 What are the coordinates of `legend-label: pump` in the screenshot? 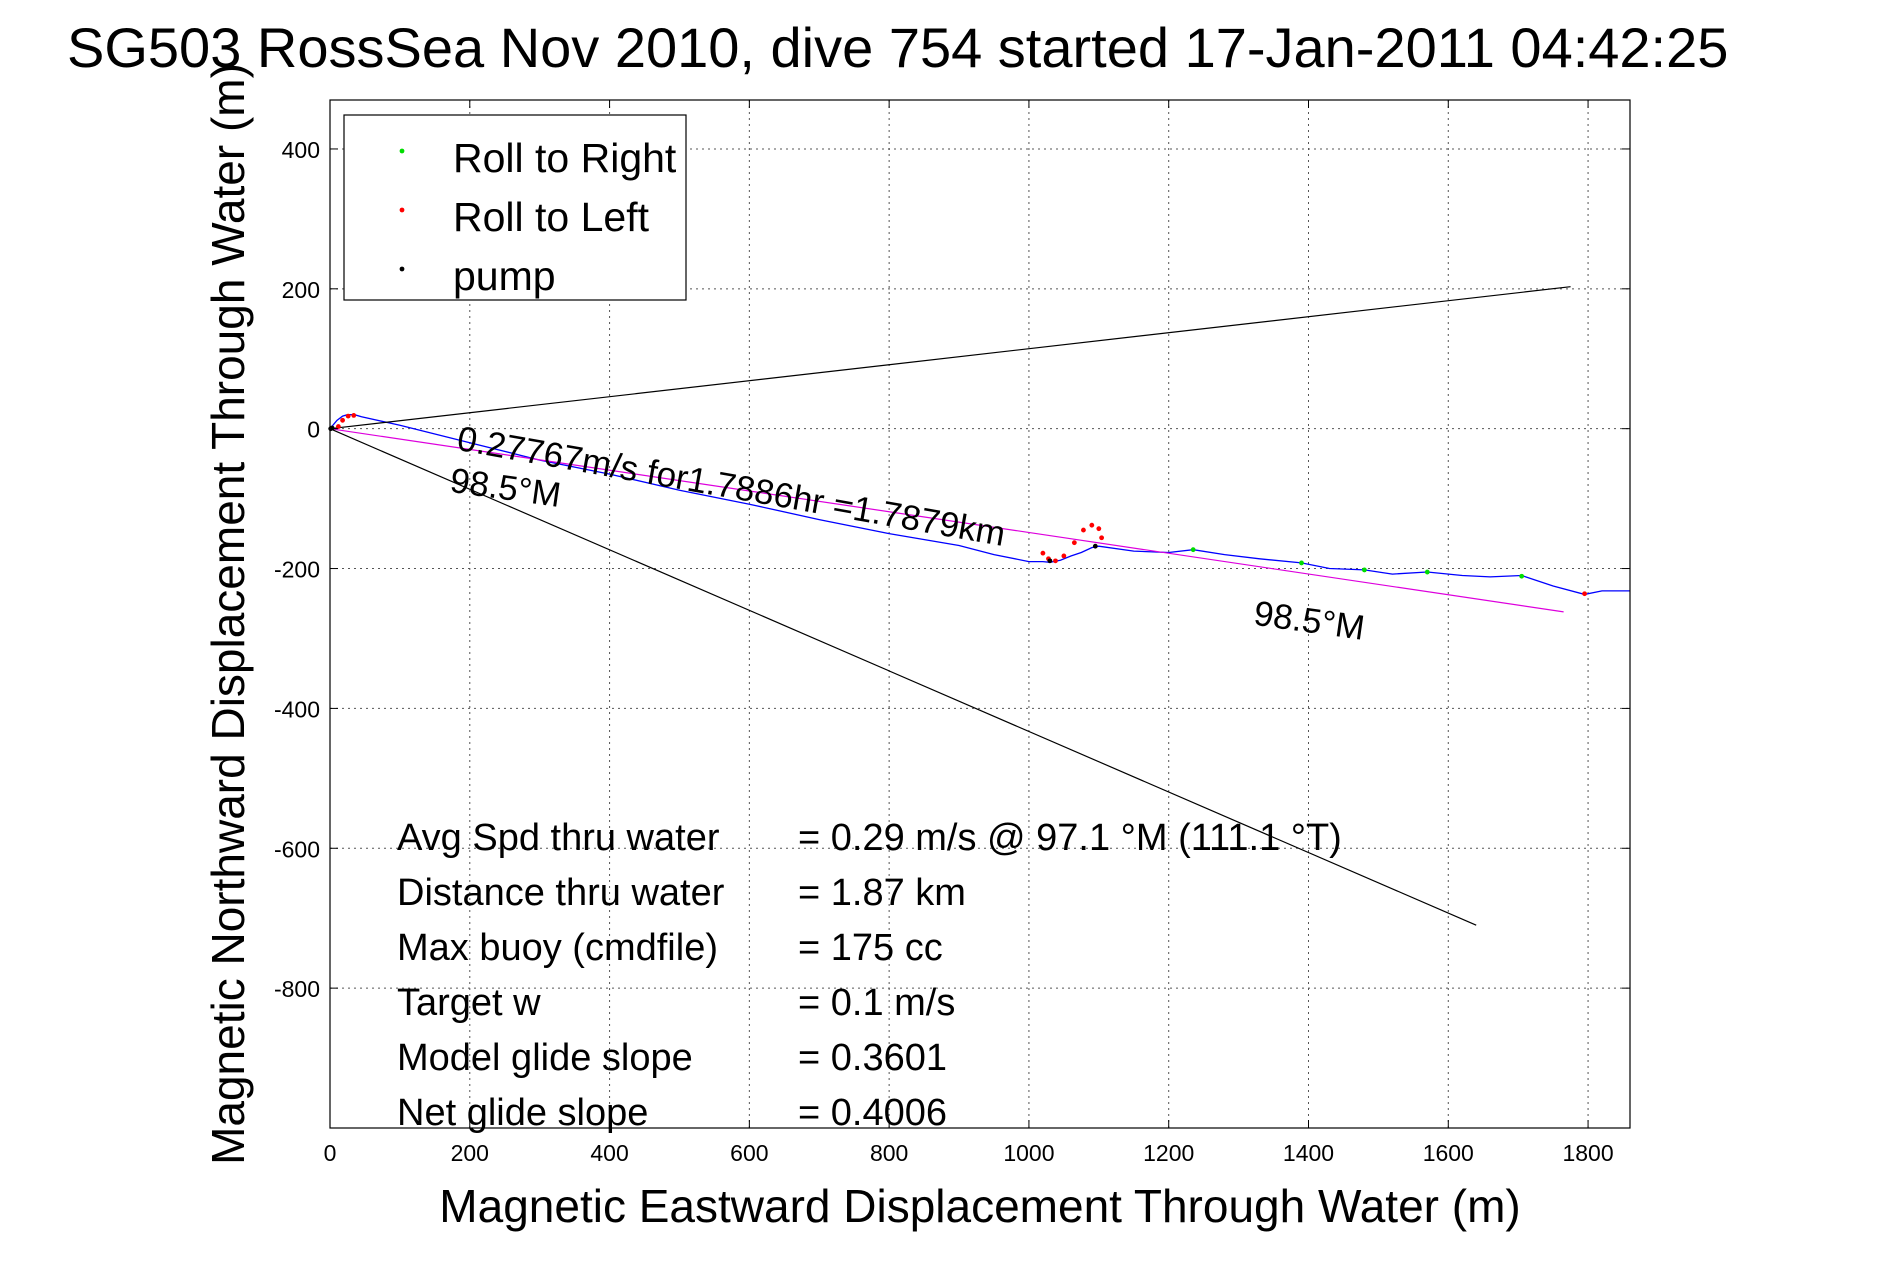 It's located at (504, 276).